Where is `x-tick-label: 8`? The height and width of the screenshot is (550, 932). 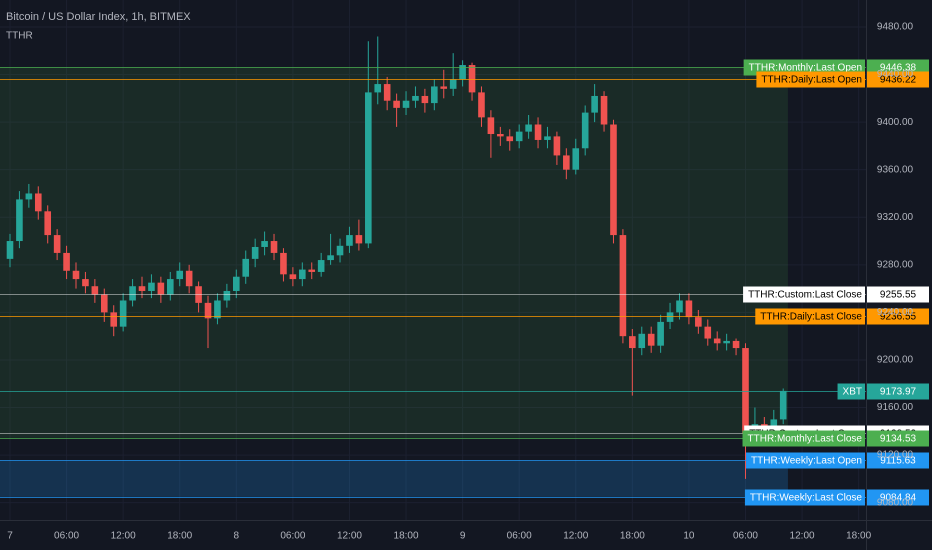 x-tick-label: 8 is located at coordinates (237, 536).